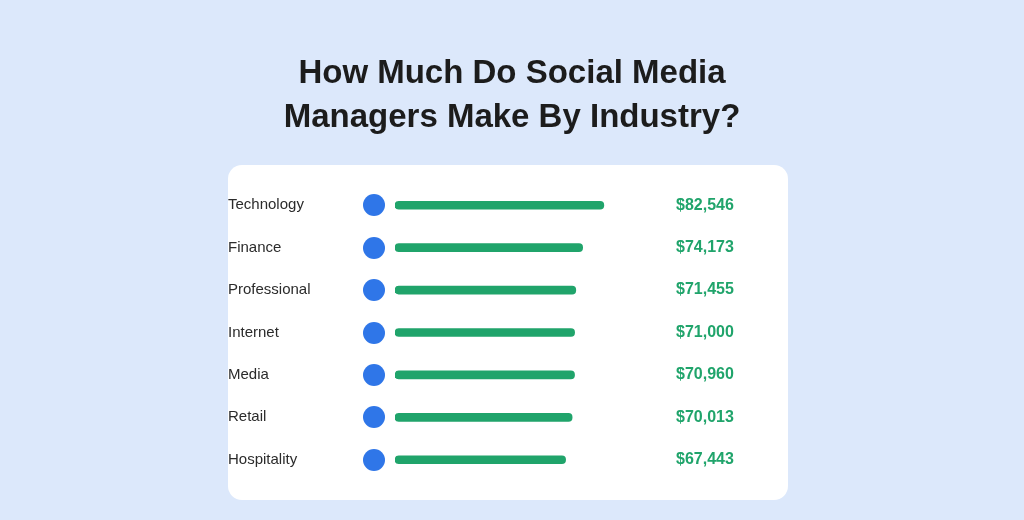 The image size is (1024, 520). What do you see at coordinates (269, 289) in the screenshot?
I see `y-tick-label: Professional` at bounding box center [269, 289].